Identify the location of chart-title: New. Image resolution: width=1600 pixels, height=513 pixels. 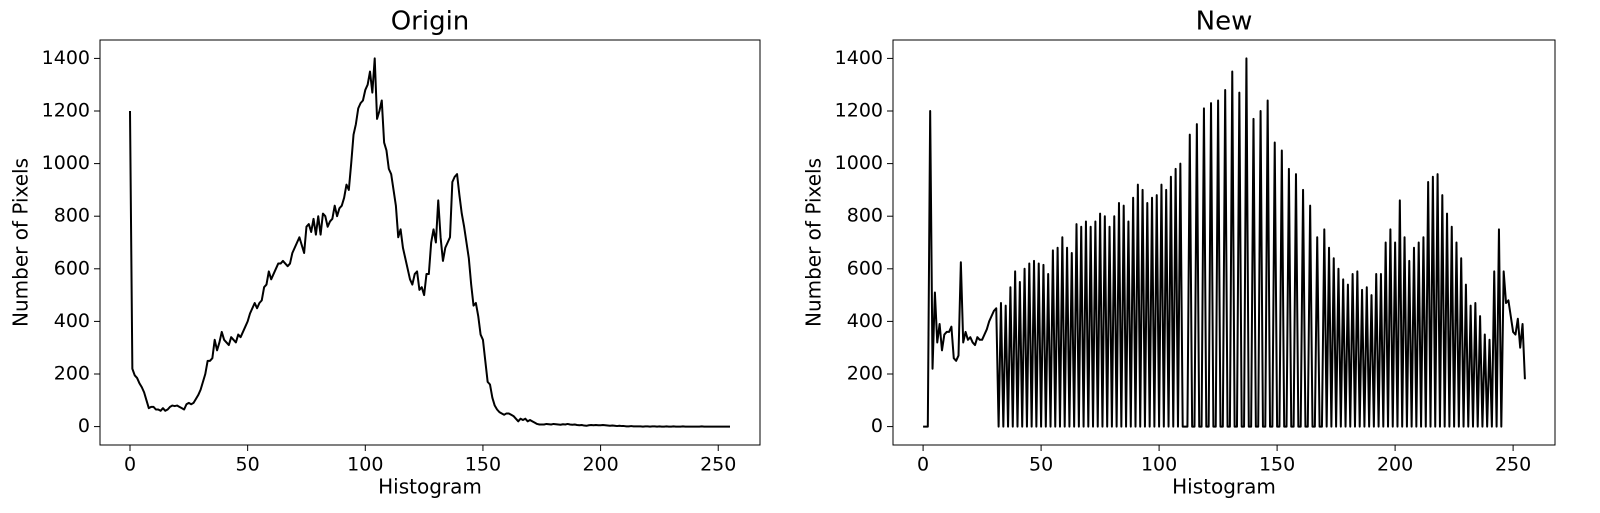
(1224, 22).